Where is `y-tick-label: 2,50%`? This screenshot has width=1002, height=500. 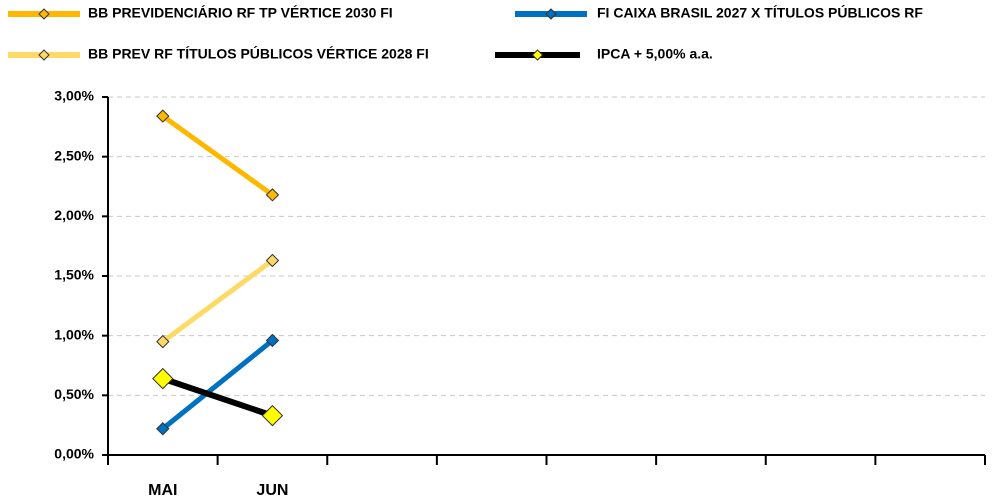 y-tick-label: 2,50% is located at coordinates (74, 155).